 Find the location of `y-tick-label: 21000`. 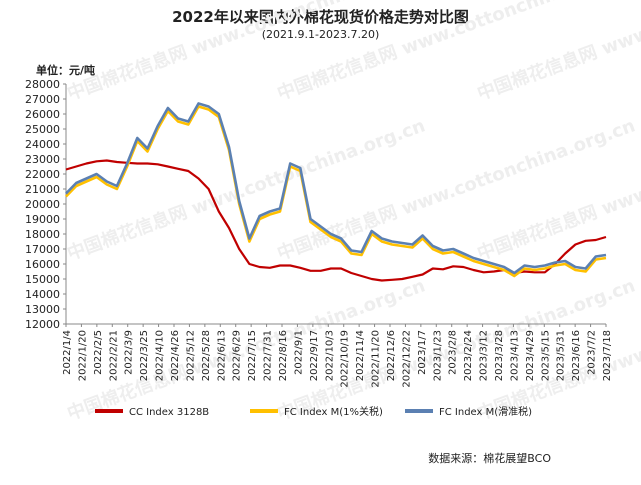

y-tick-label: 21000 is located at coordinates (42, 189).